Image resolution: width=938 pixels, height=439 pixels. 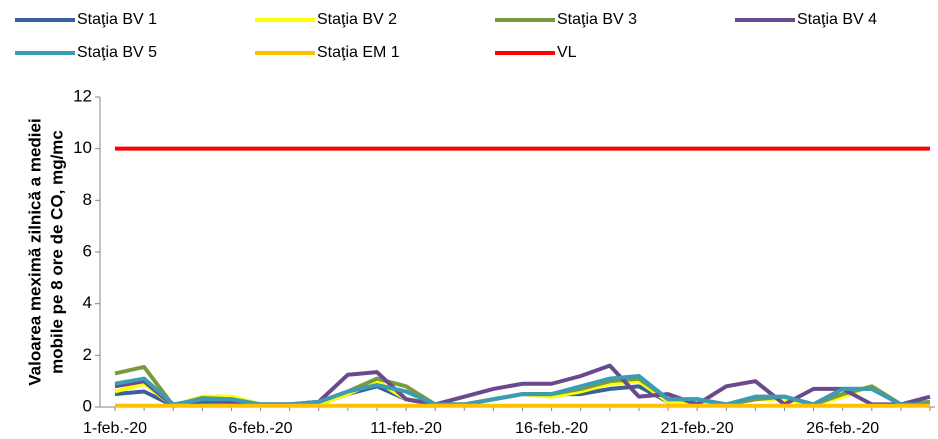 What do you see at coordinates (87, 354) in the screenshot?
I see `y-tick-label: 2` at bounding box center [87, 354].